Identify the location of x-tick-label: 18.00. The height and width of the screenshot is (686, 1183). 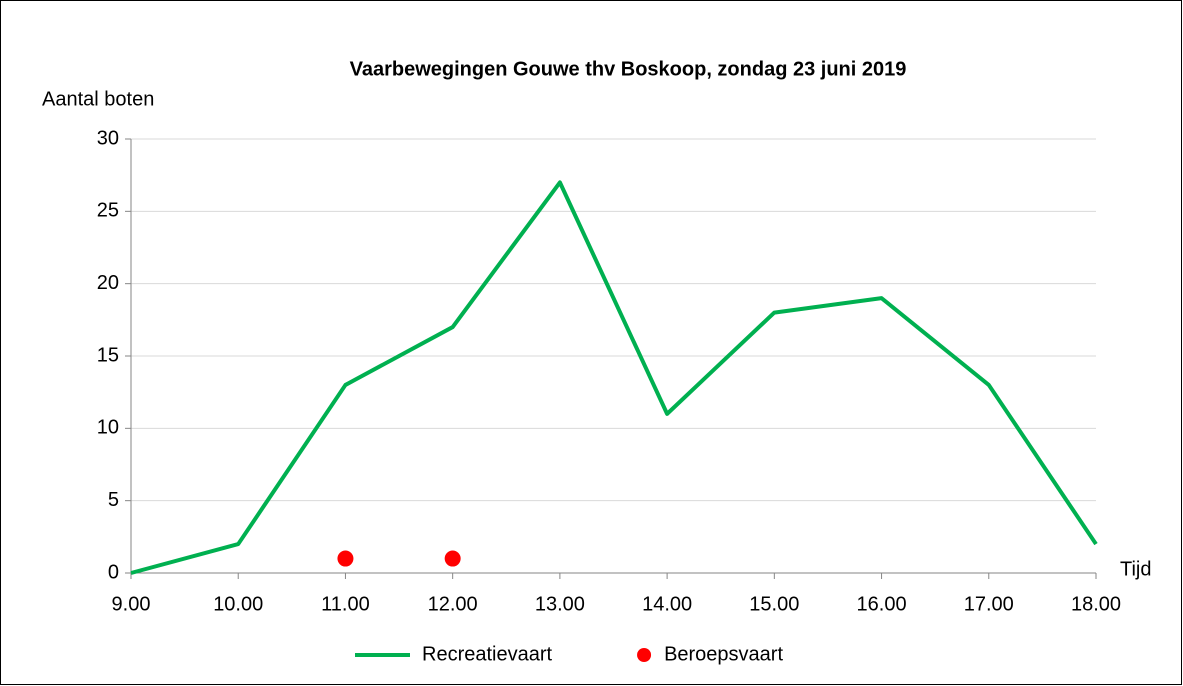
(1096, 604).